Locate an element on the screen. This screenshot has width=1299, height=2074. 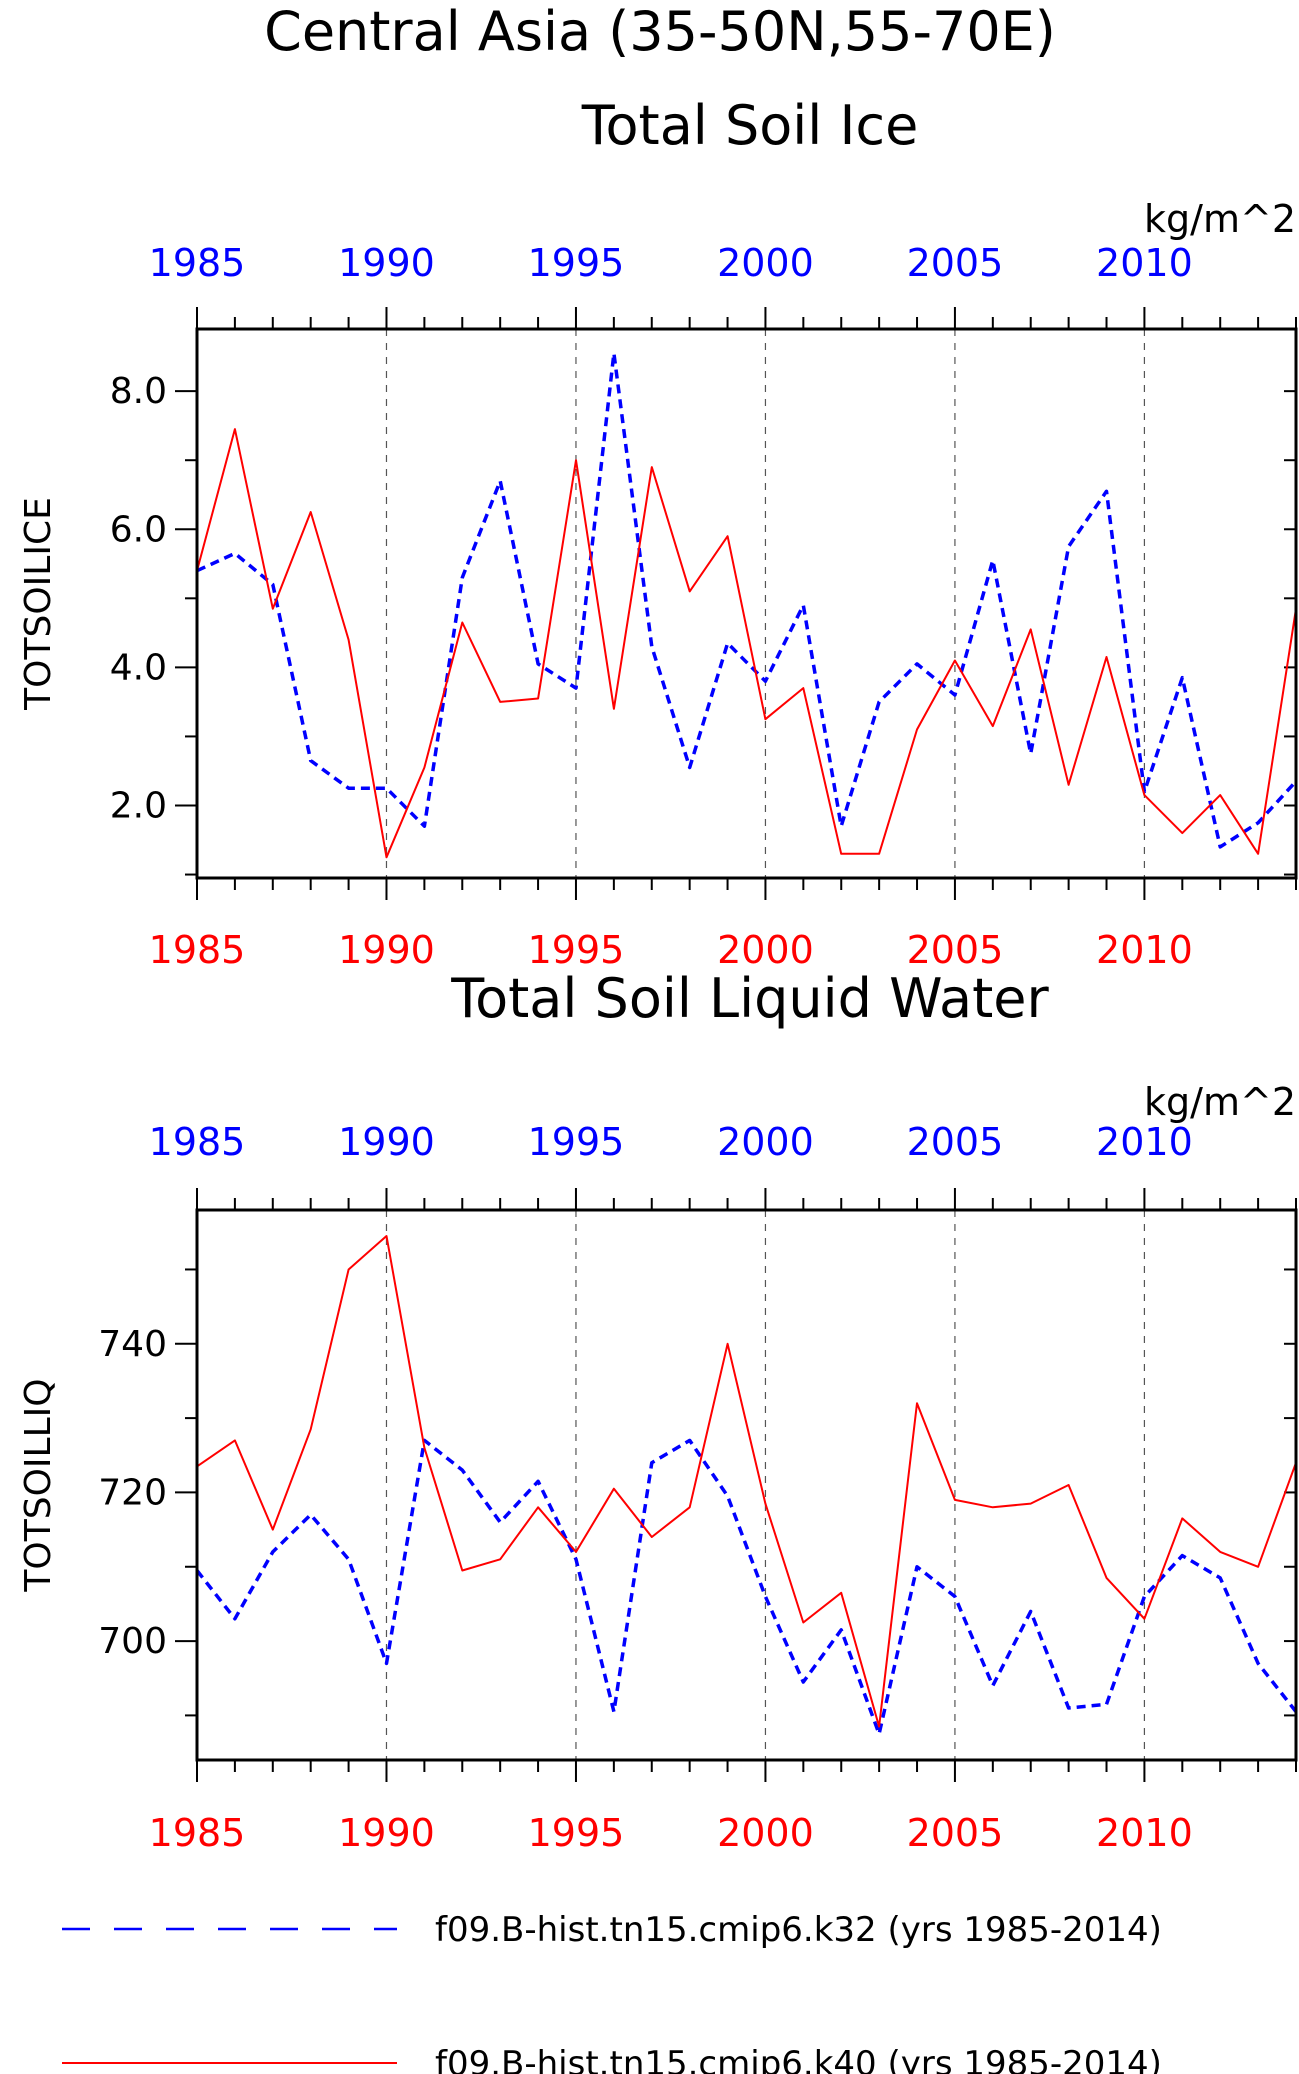
figure-title: Central Asia (35-50N,55-70E) is located at coordinates (660, 31).